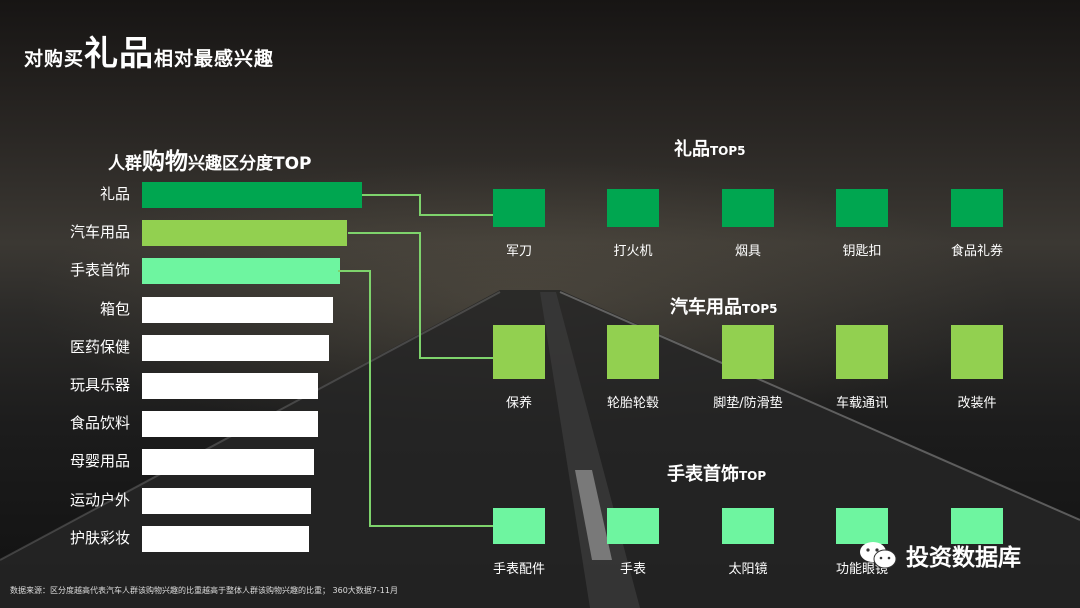 The width and height of the screenshot is (1080, 608). I want to click on group-title: 手表首饰TOP, so click(716, 473).